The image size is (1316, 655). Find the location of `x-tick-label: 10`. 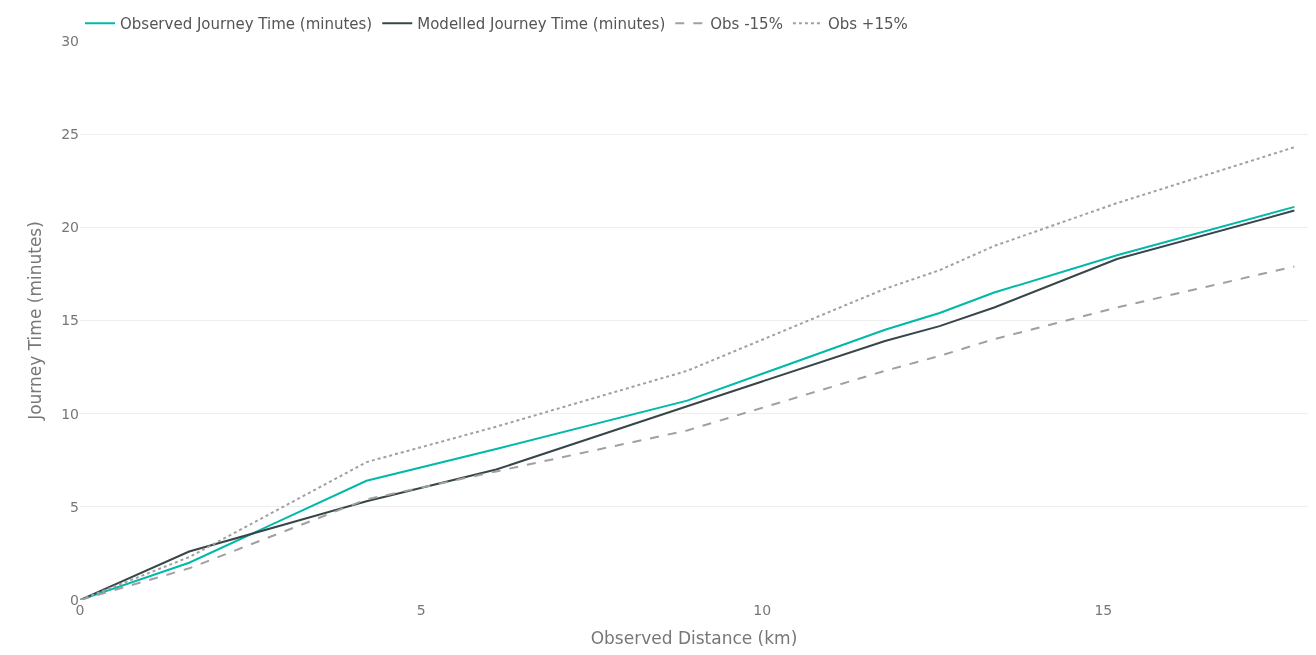

x-tick-label: 10 is located at coordinates (762, 610).